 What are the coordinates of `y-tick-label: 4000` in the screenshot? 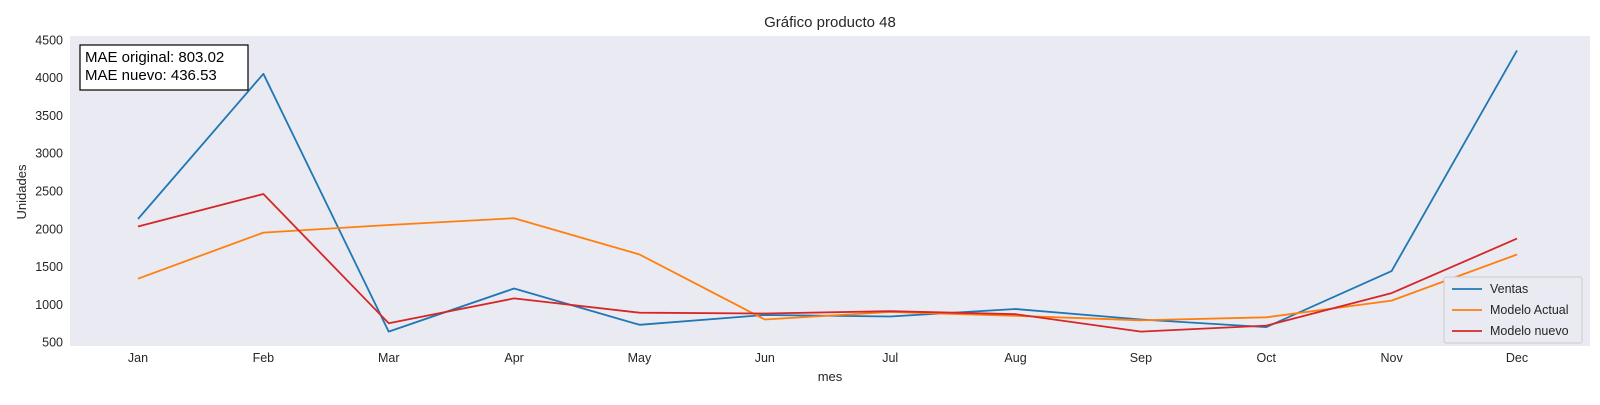 It's located at (49, 78).